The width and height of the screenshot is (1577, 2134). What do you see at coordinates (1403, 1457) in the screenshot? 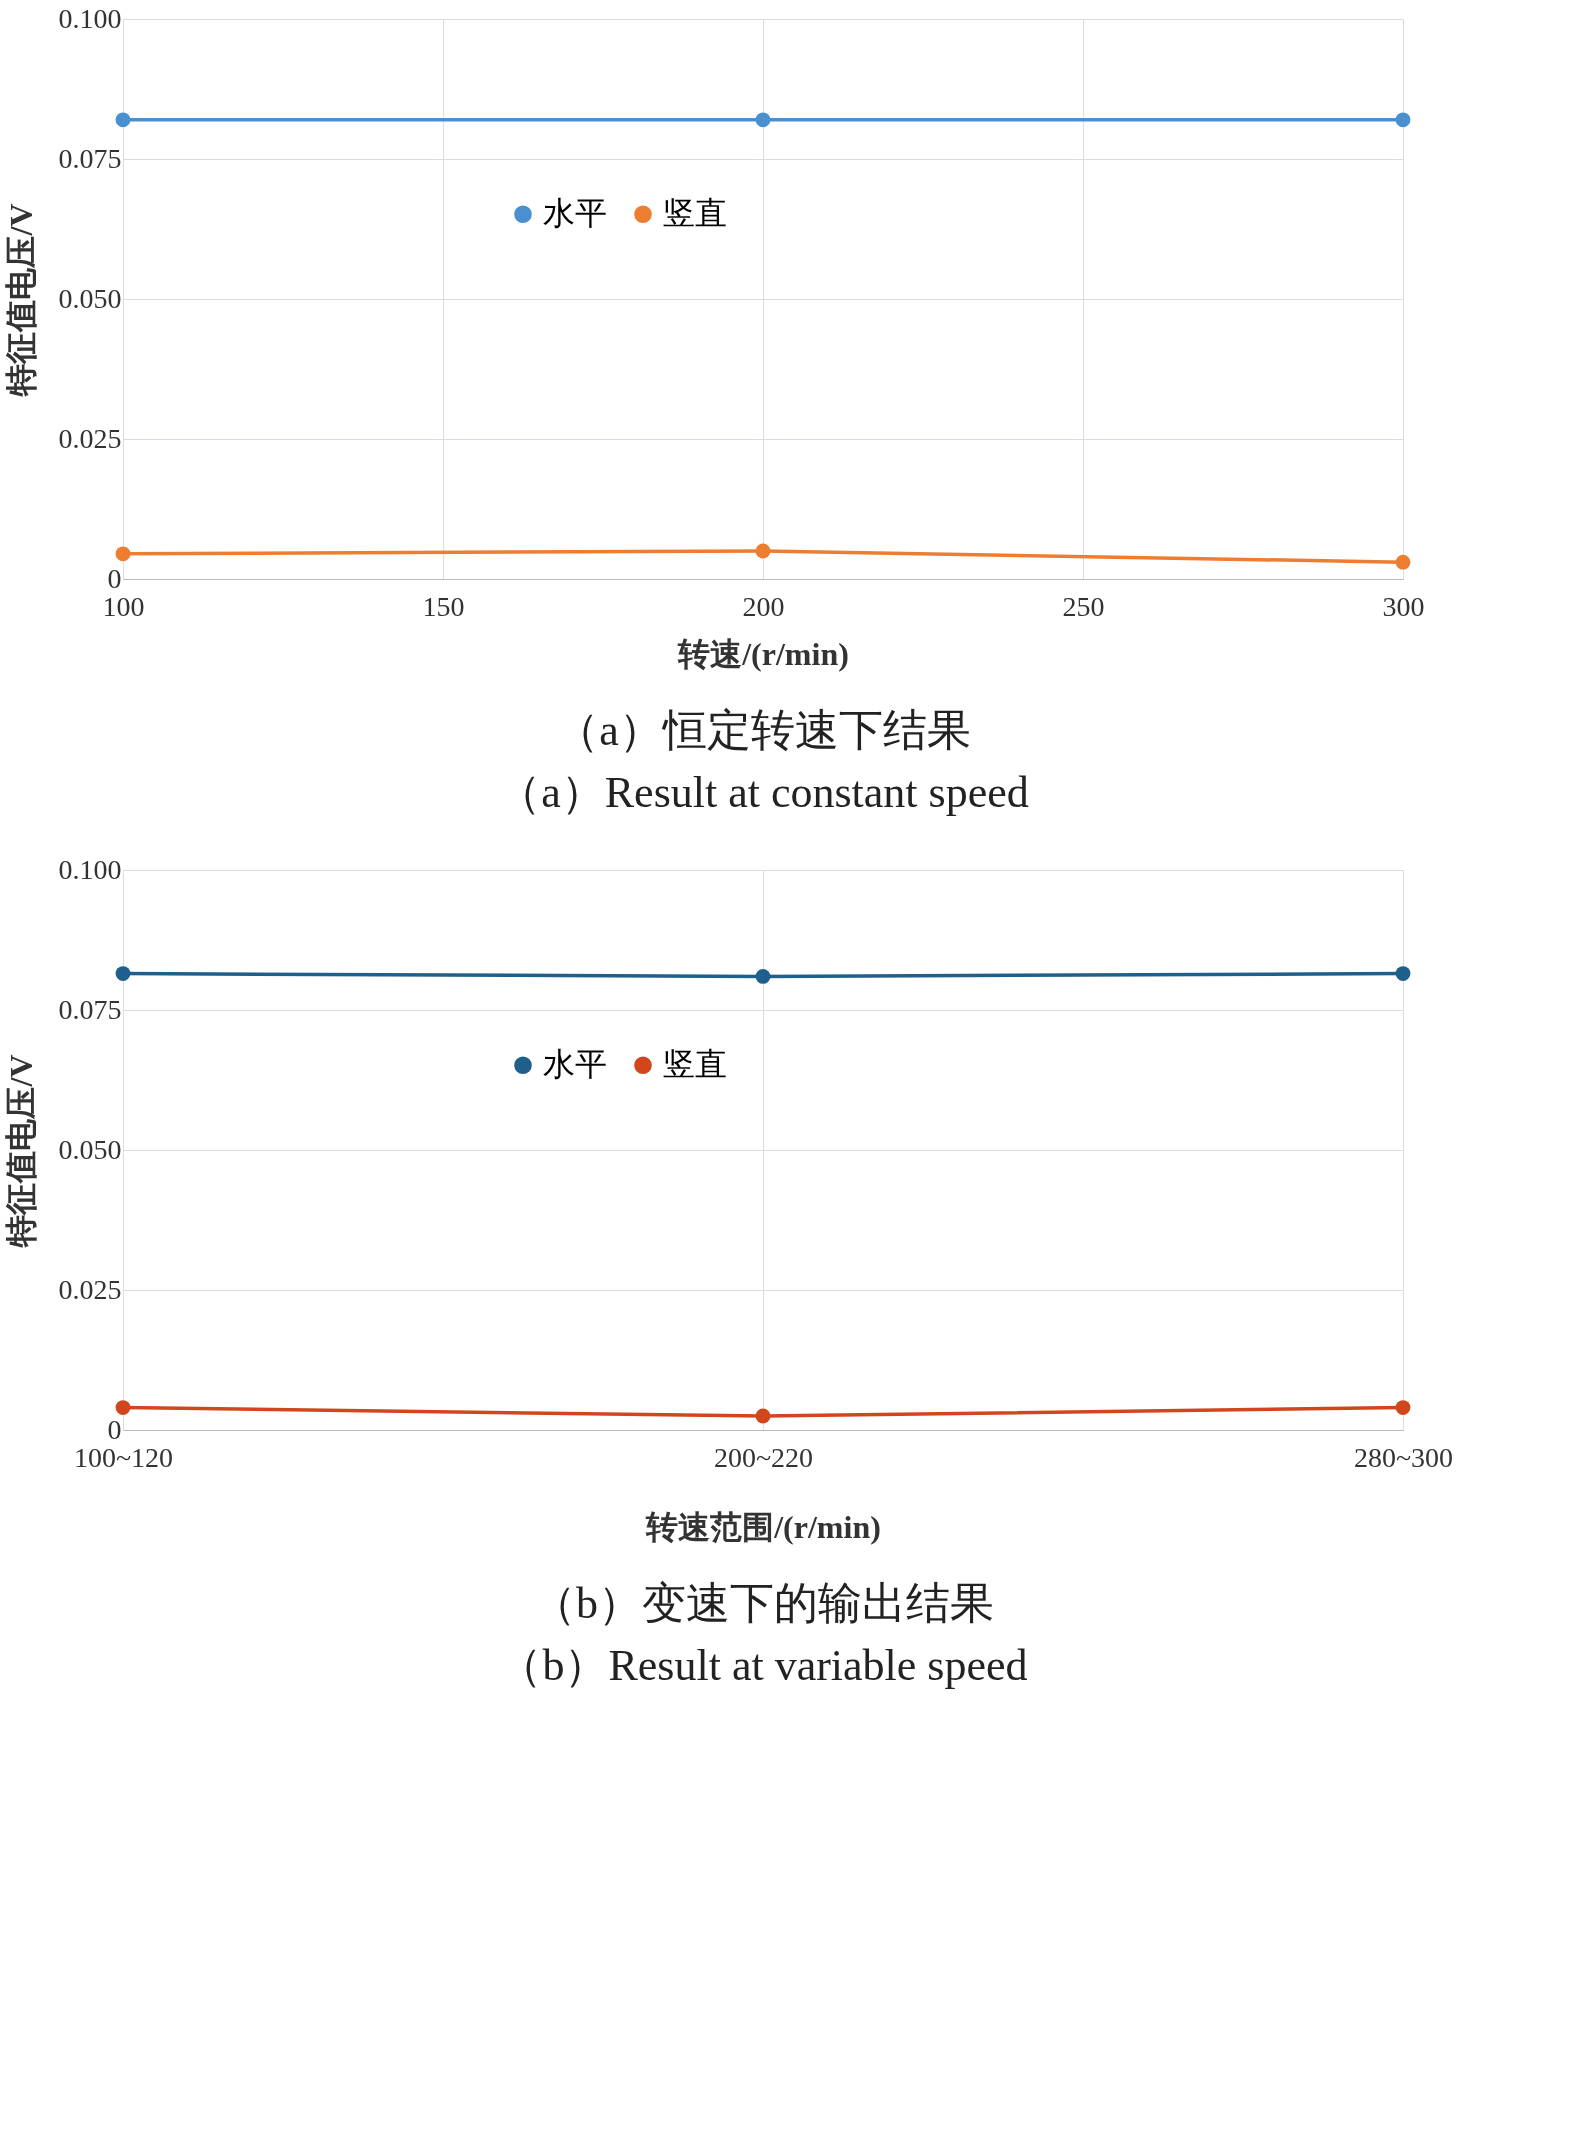
I see `x-tick-label: 280~300` at bounding box center [1403, 1457].